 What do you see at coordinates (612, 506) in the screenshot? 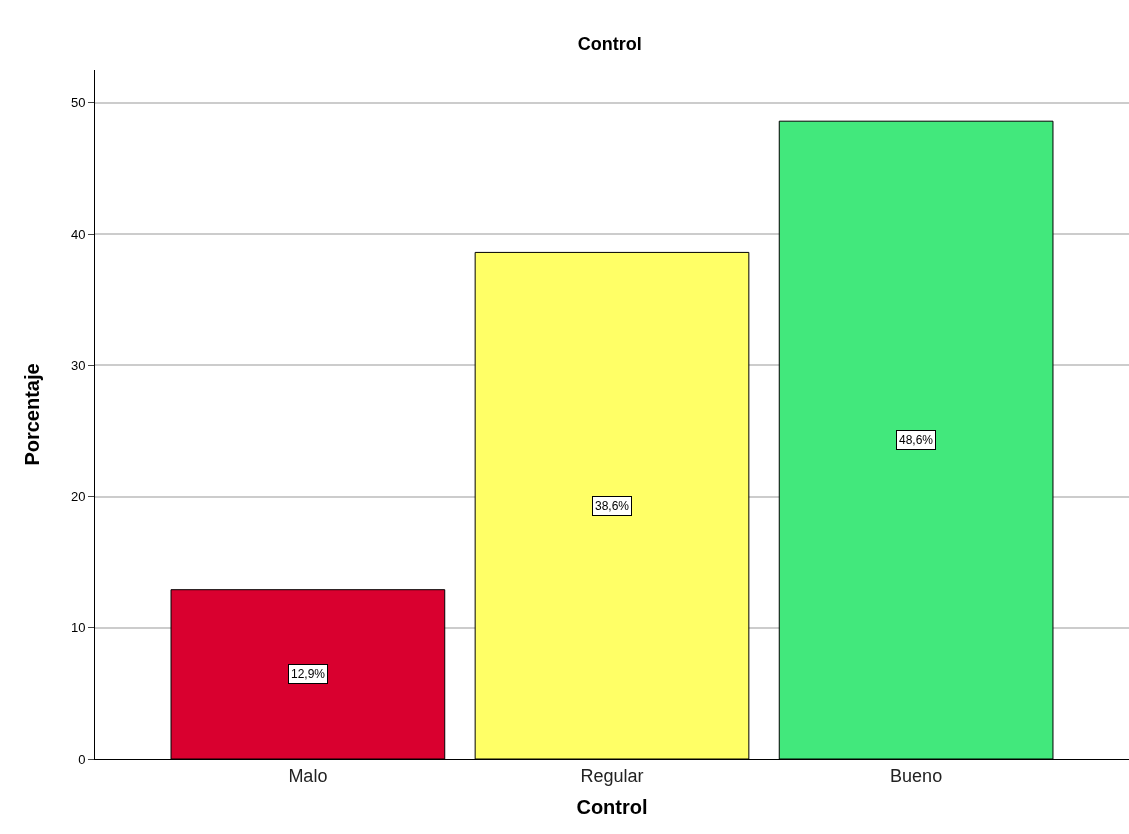
I see `data-label: 38,6%` at bounding box center [612, 506].